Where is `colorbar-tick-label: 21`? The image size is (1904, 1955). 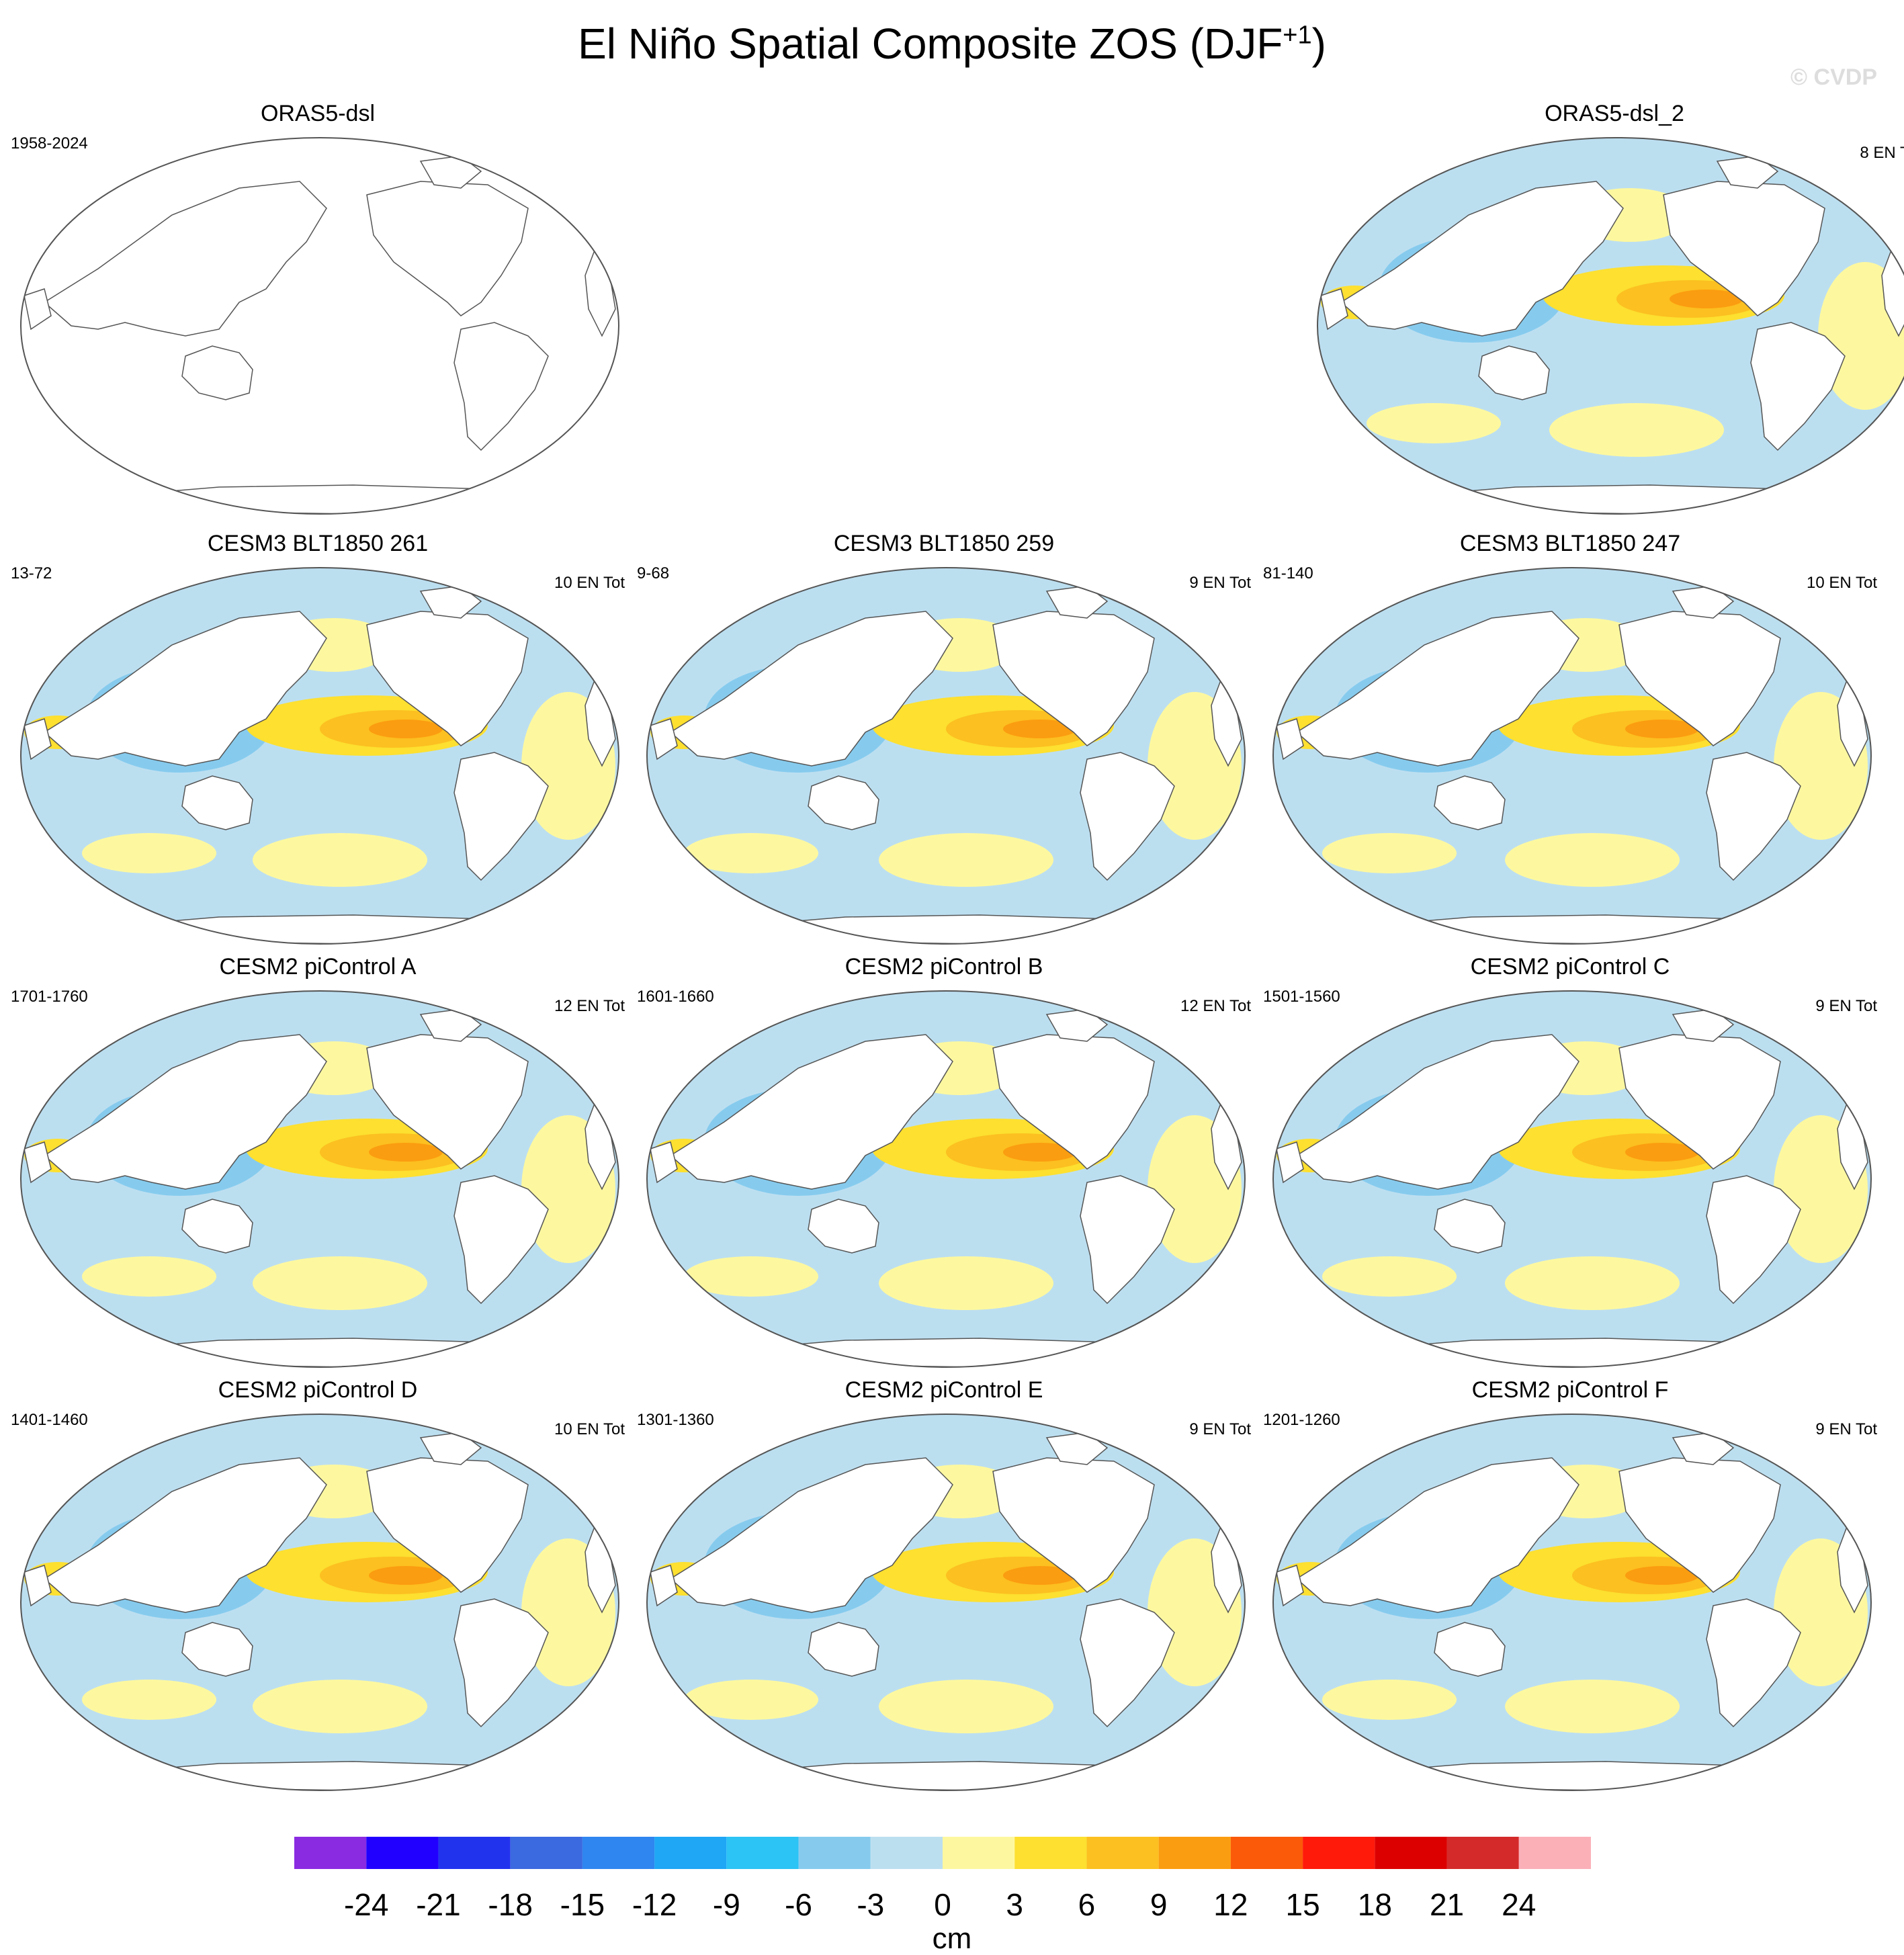 colorbar-tick-label: 21 is located at coordinates (1447, 1904).